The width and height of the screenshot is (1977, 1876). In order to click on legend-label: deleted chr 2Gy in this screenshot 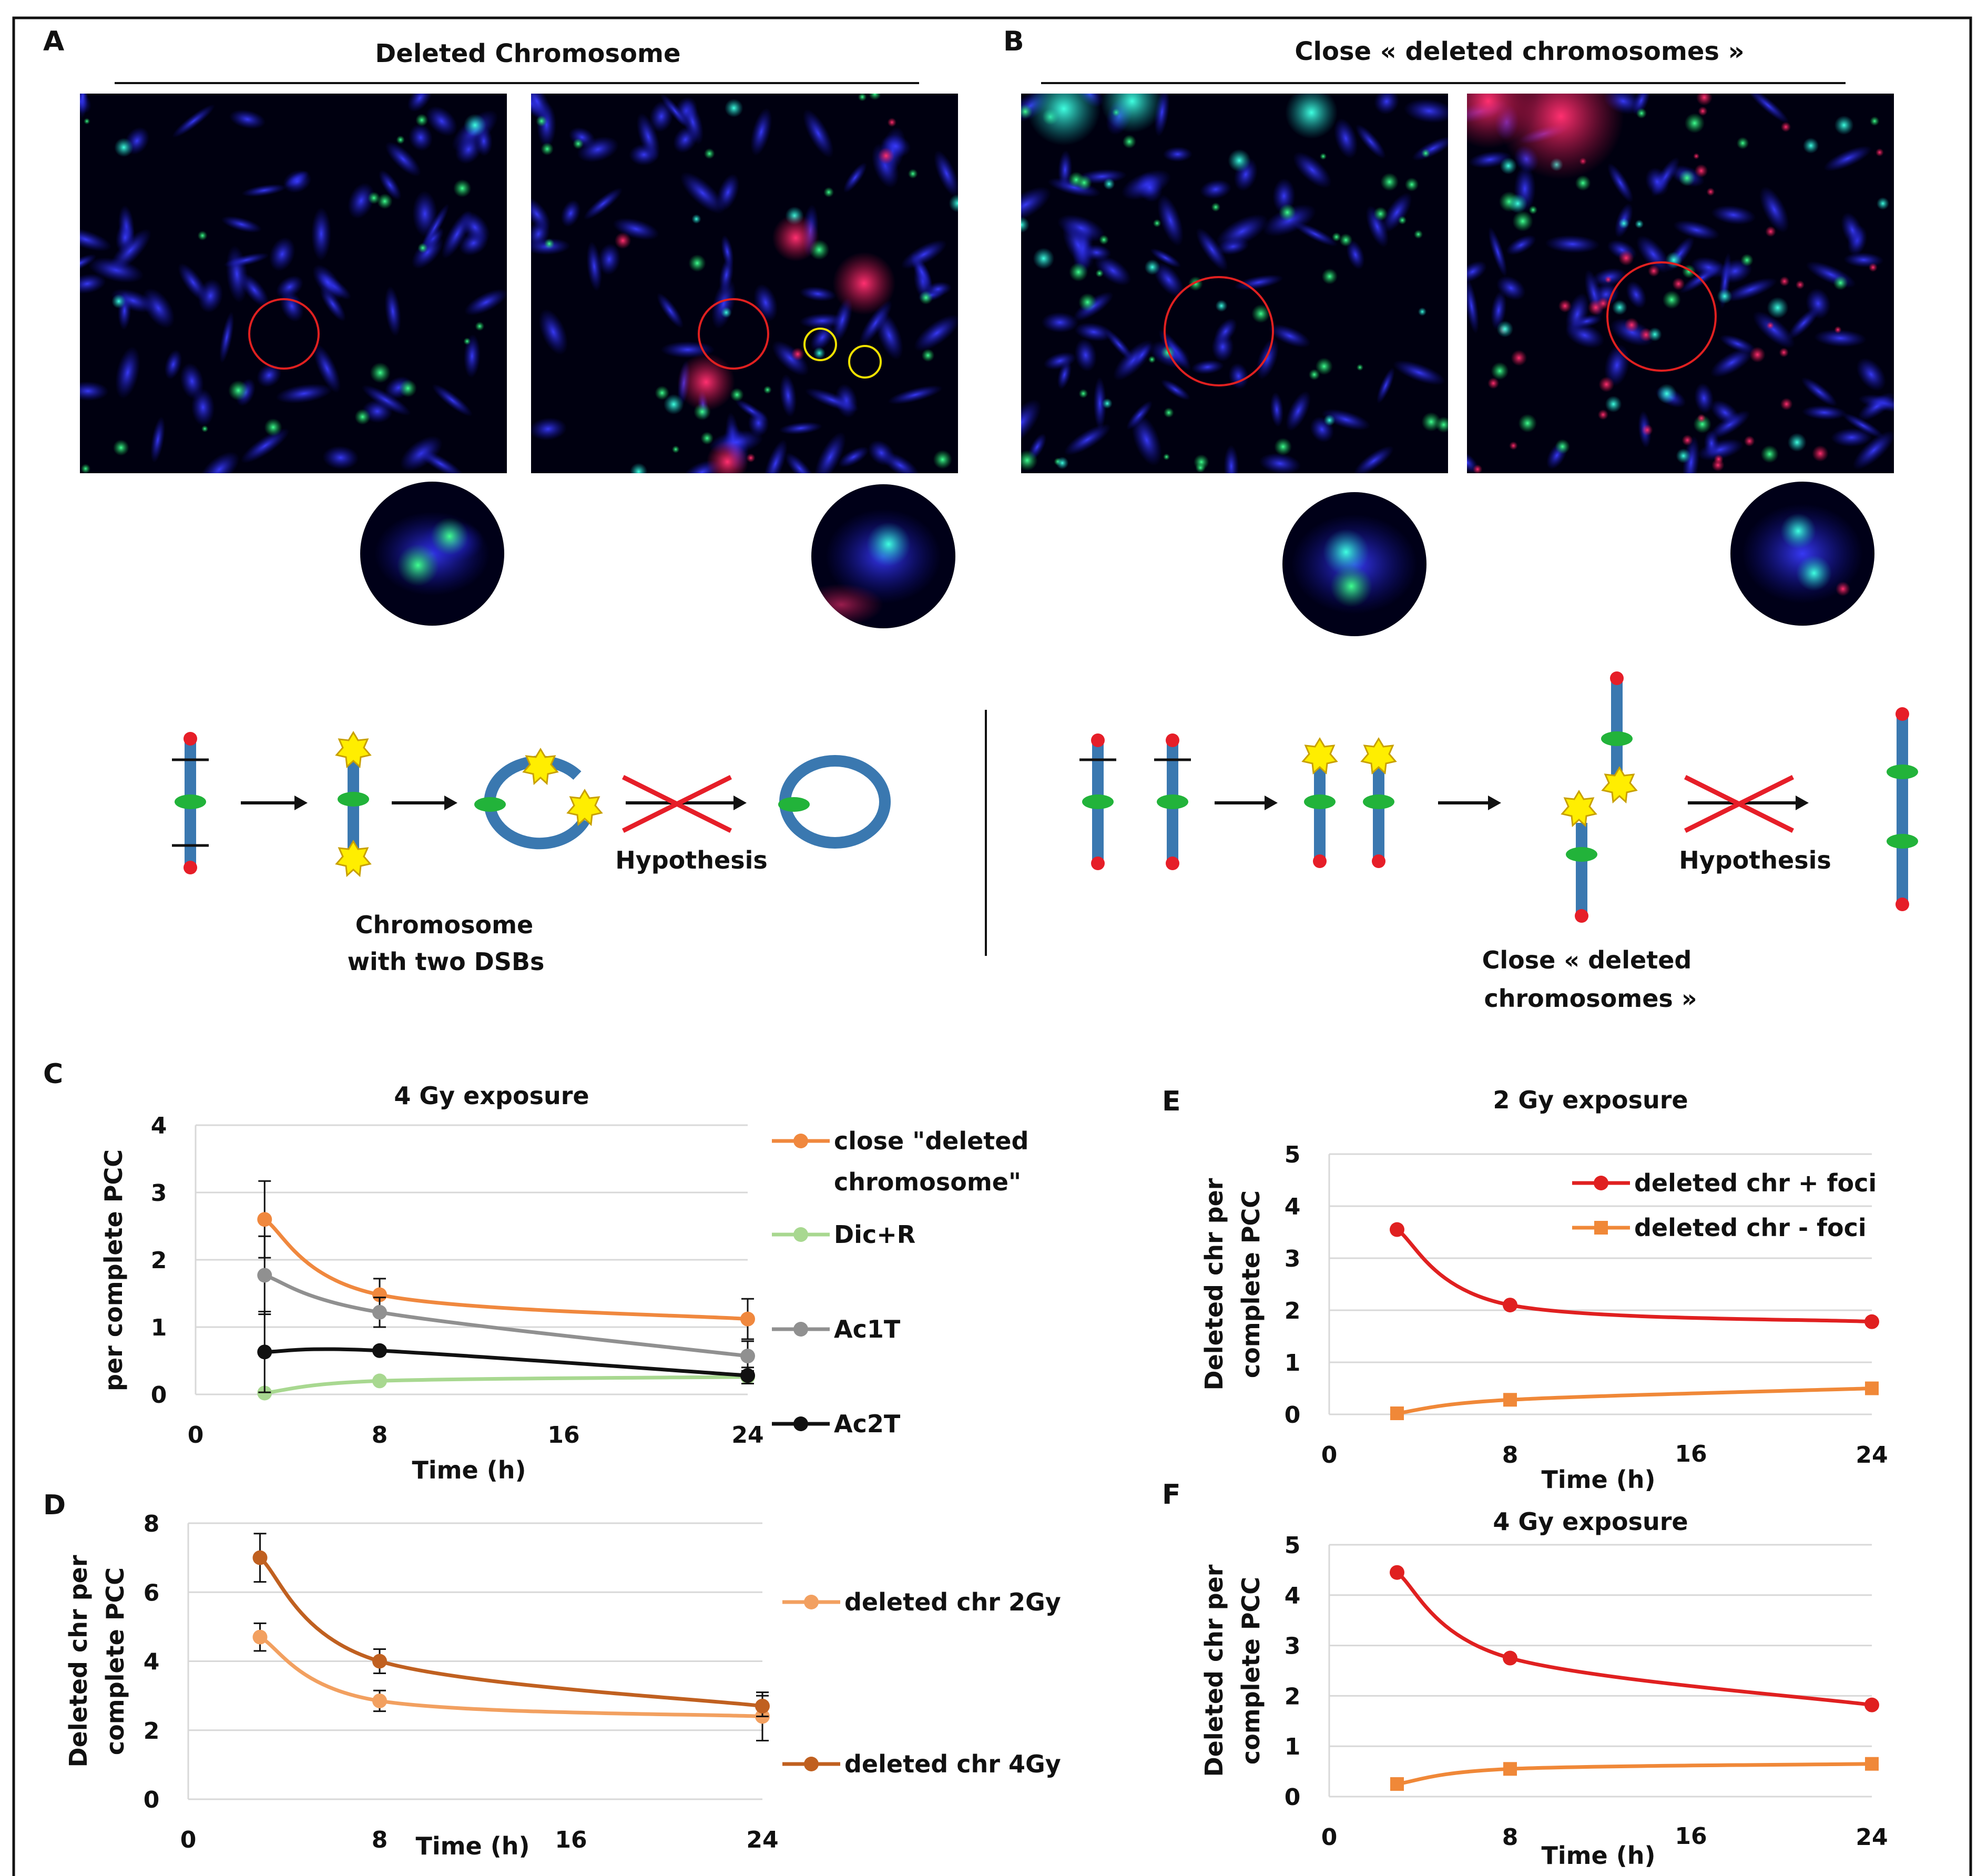, I will do `click(952, 1602)`.